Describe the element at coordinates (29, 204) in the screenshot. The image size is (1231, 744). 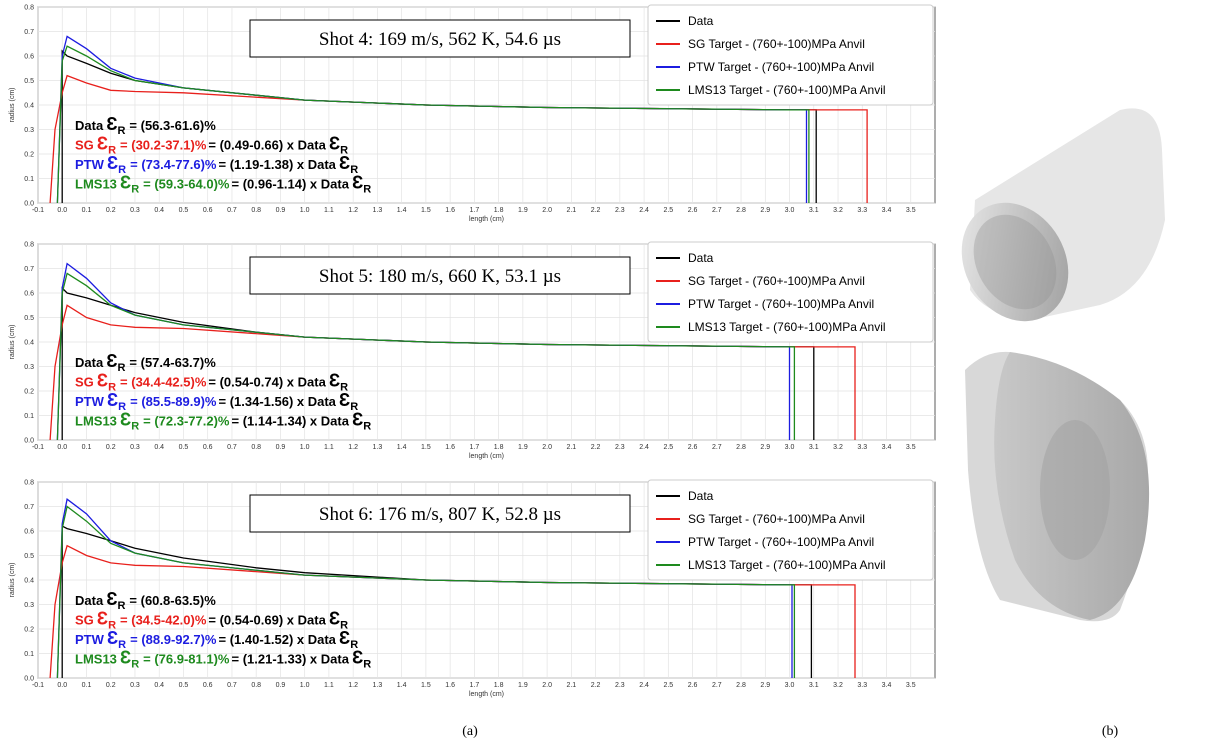
I see `y-tick-label: 0.0` at that location.